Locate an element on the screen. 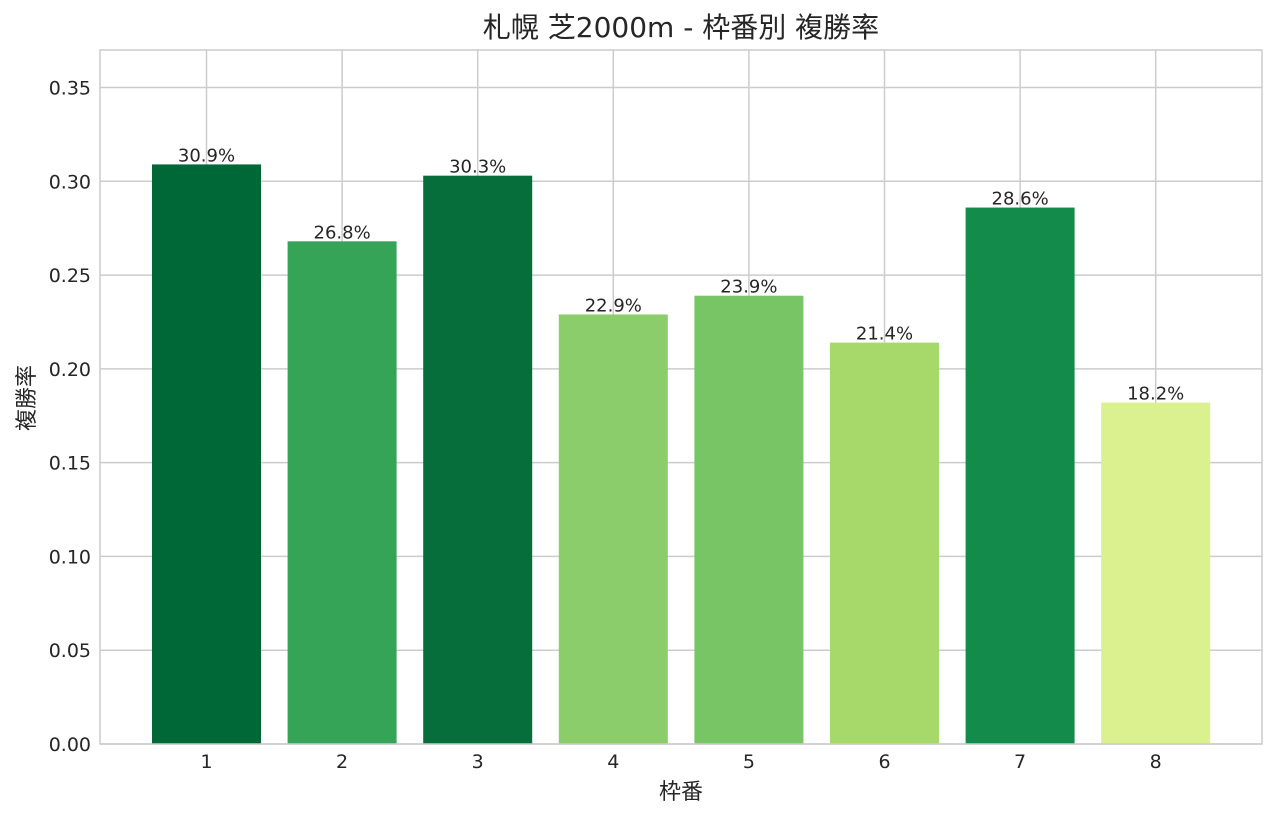 The height and width of the screenshot is (819, 1277). x-tick-label: 1 is located at coordinates (206, 762).